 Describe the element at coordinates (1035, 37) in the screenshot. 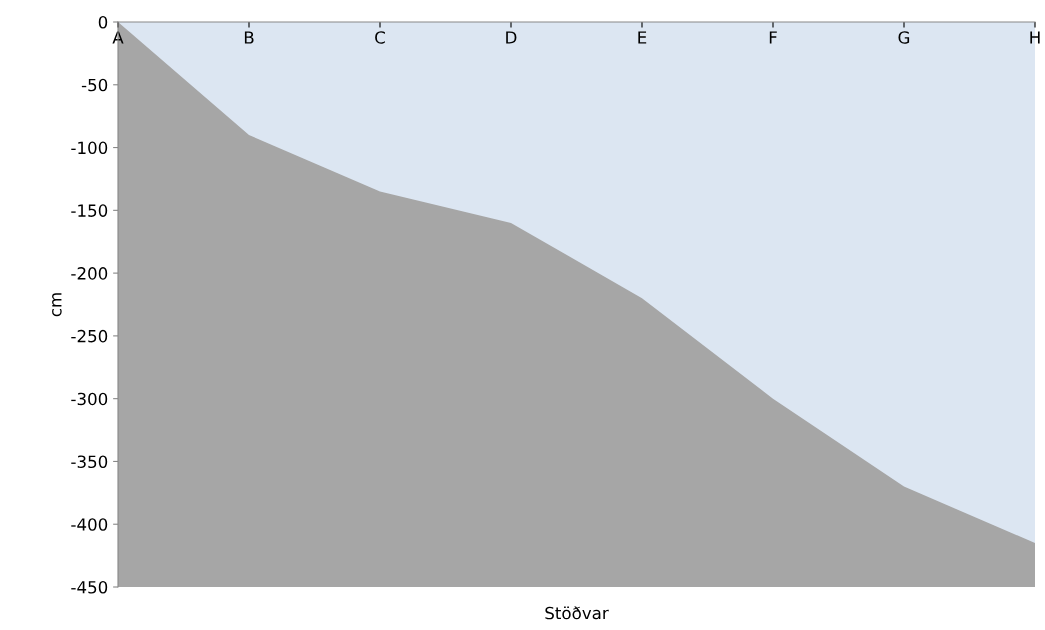

I see `x-tick-label: H` at that location.